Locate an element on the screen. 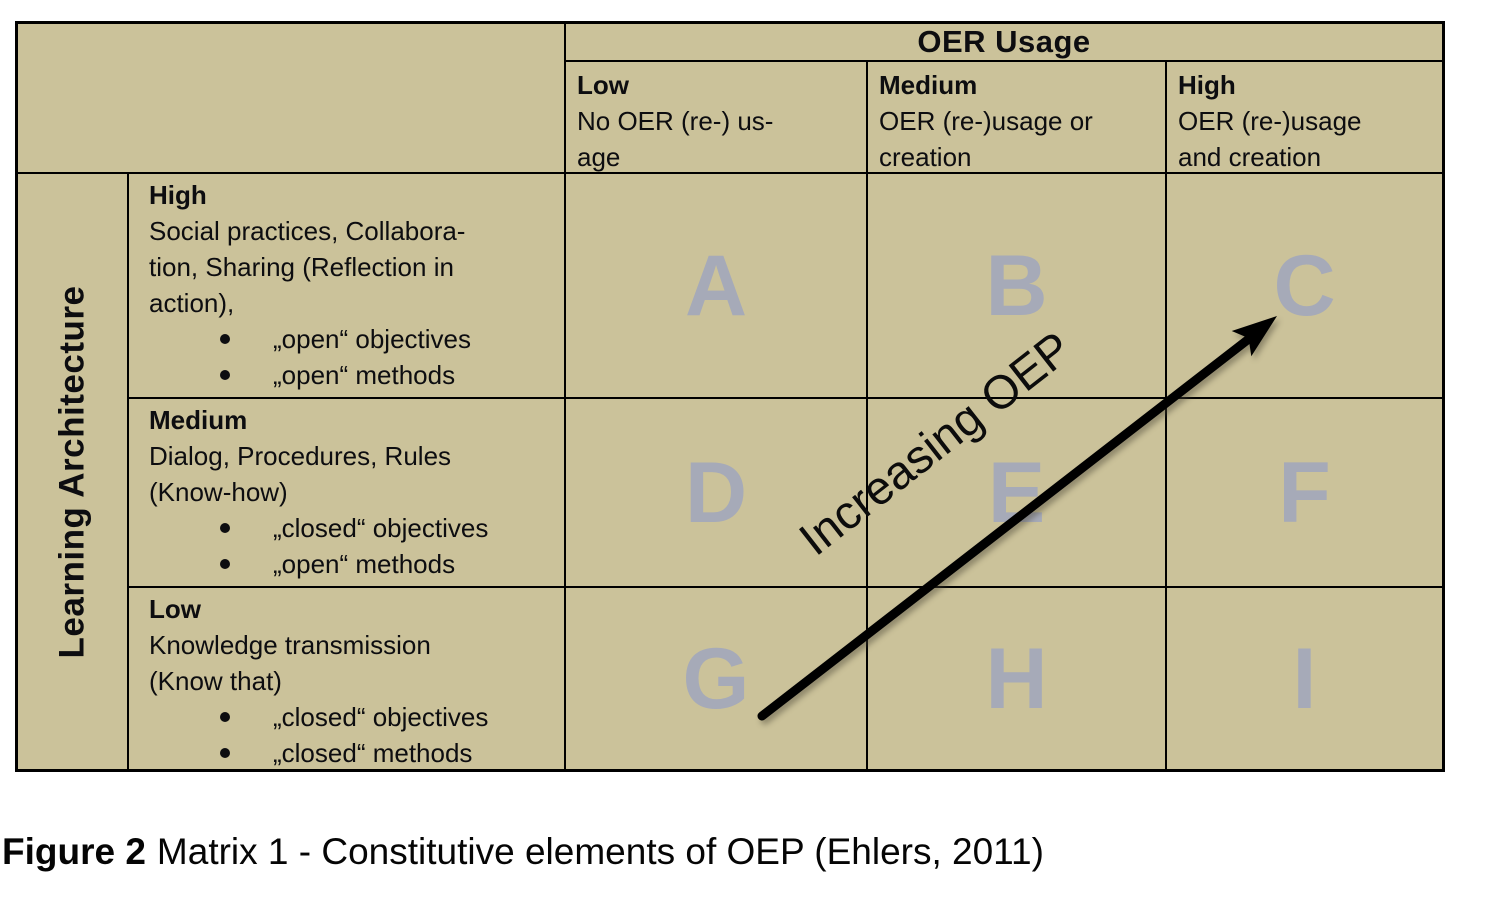 The image size is (1488, 904). bullet-text: „open“ objectives is located at coordinates (372, 339).